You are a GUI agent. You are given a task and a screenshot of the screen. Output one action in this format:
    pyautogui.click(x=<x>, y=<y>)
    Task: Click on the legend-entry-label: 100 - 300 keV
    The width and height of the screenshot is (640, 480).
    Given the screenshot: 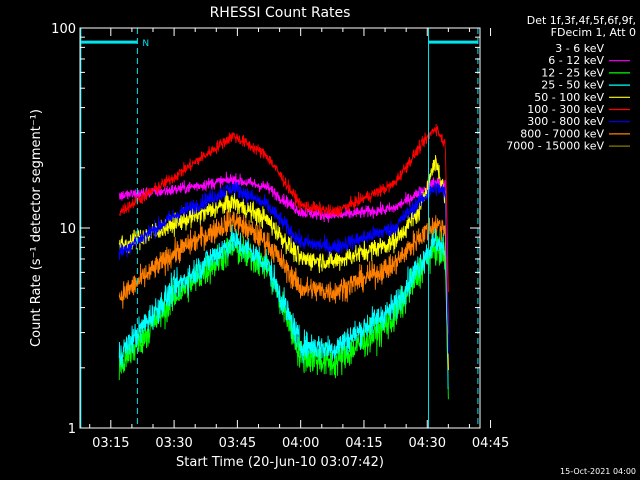 What is the action you would take?
    pyautogui.click(x=565, y=109)
    